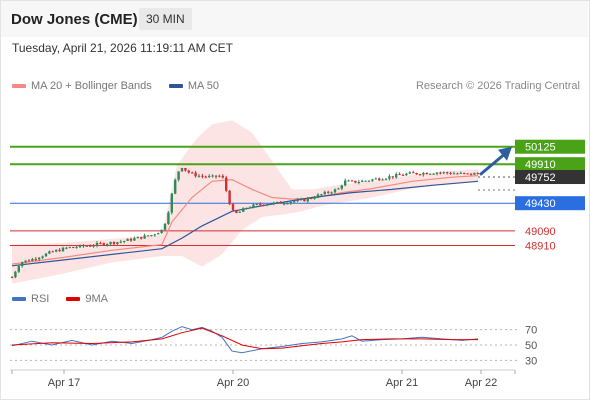  I want to click on projection-arrow-icon, so click(492, 164).